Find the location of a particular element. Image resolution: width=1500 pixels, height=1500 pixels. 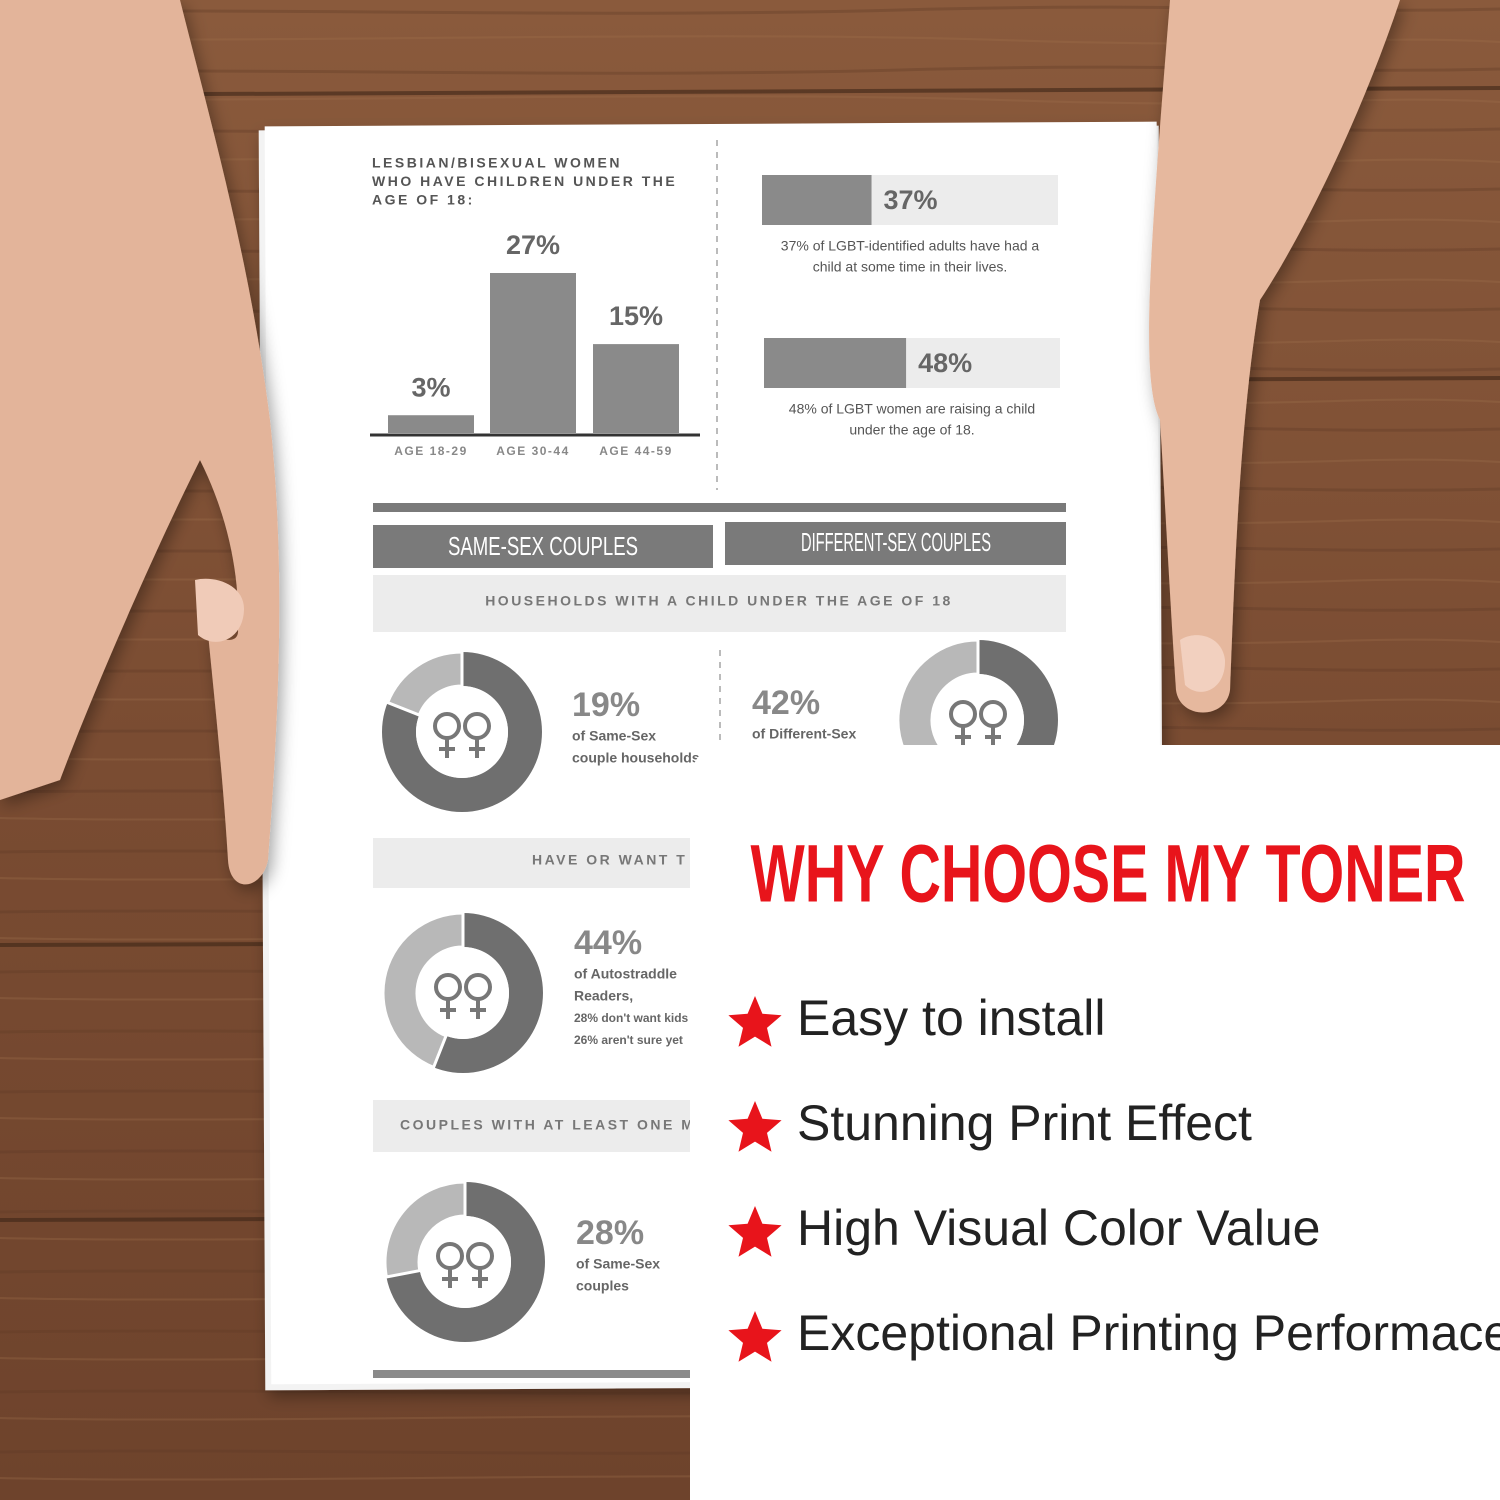

donut-text: couple households is located at coordinates (636, 758).